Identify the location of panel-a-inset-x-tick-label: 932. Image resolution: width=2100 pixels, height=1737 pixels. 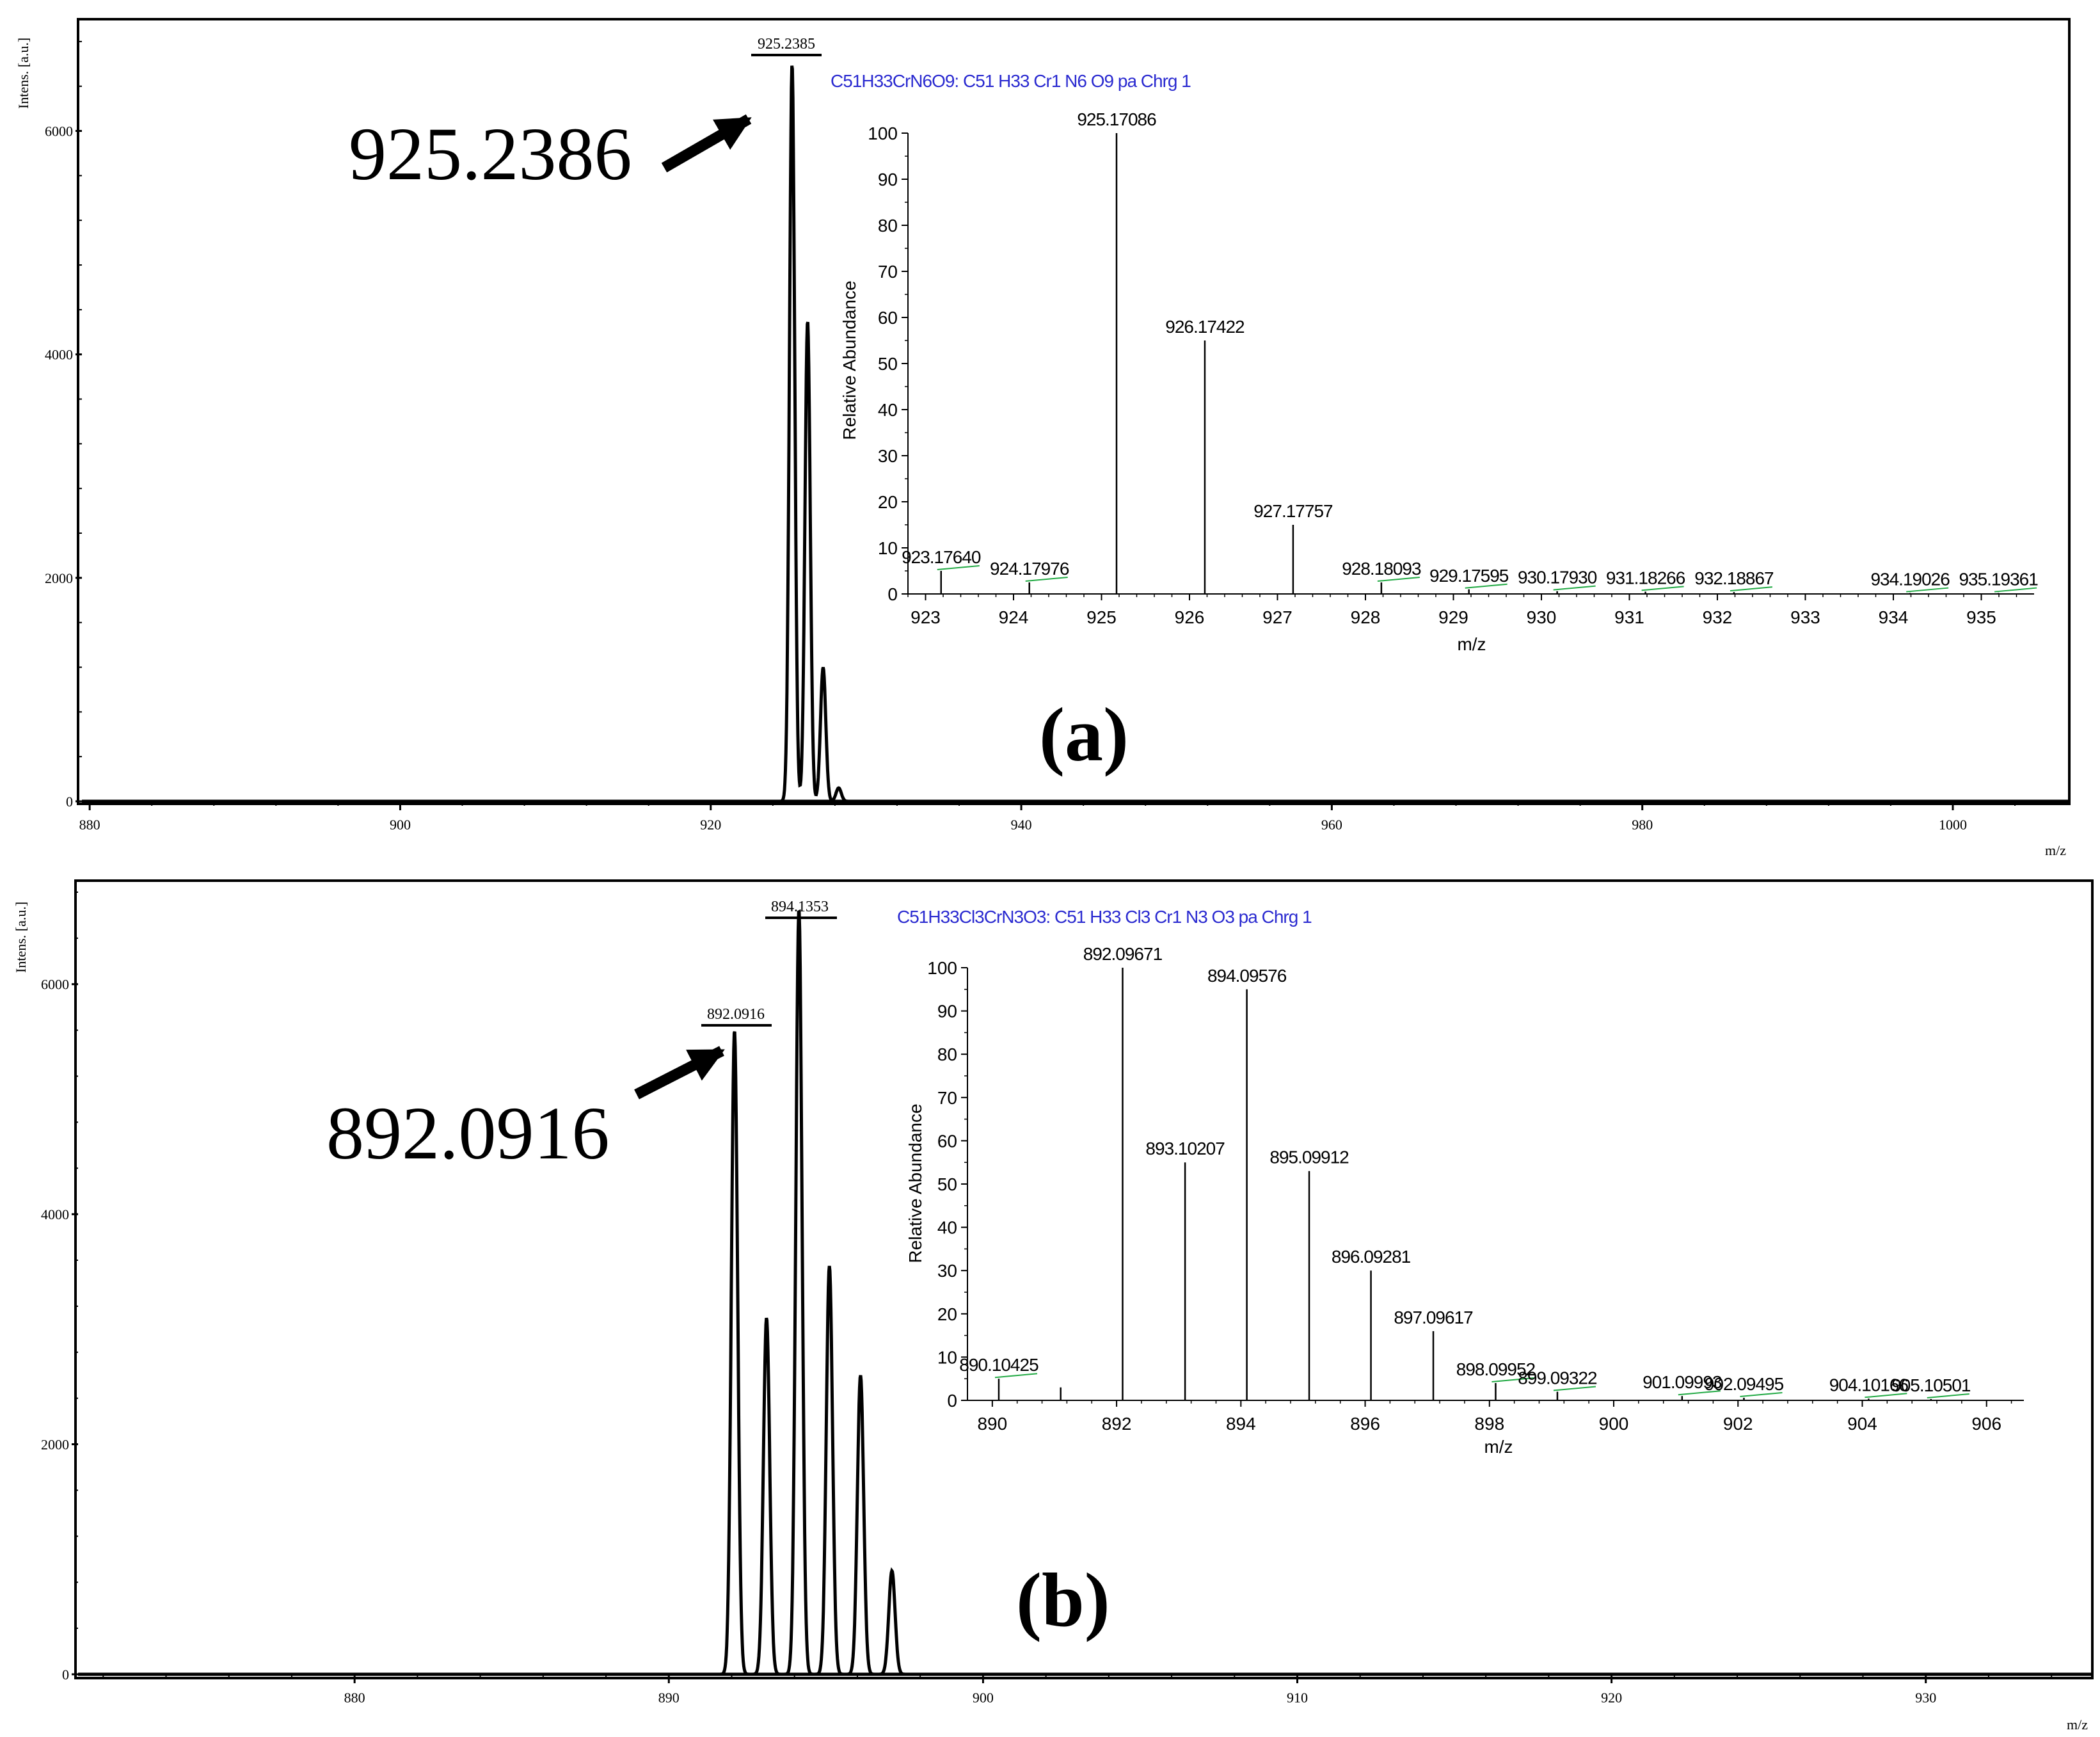
(1718, 617).